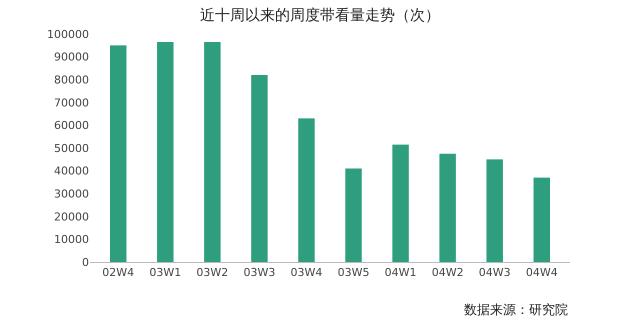  I want to click on y-tick-label: 60000, so click(71, 125).